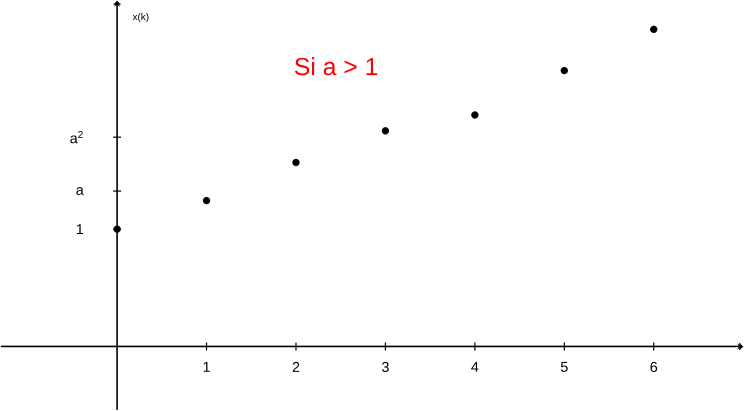 This screenshot has width=744, height=411. I want to click on annotation: a$^{2}$, so click(76, 137).